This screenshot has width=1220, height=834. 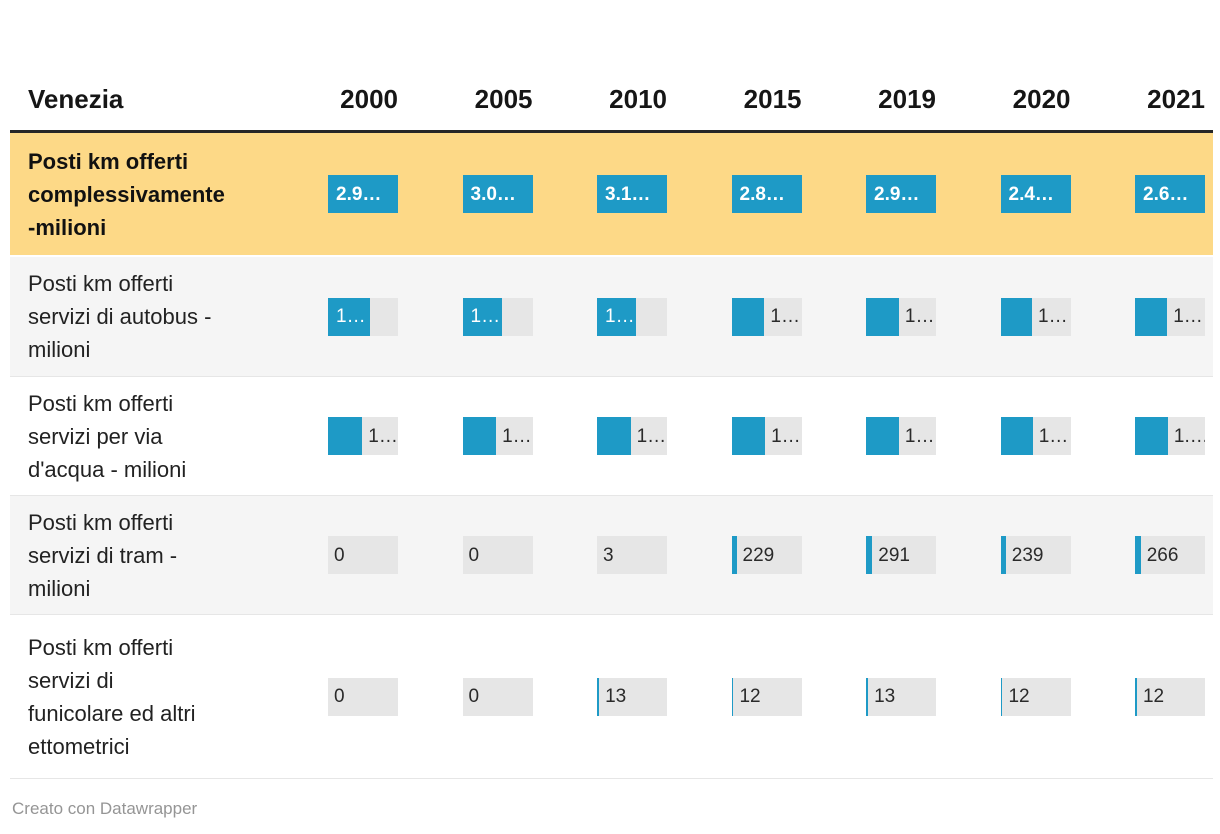 I want to click on year-cell: 266, so click(x=1146, y=555).